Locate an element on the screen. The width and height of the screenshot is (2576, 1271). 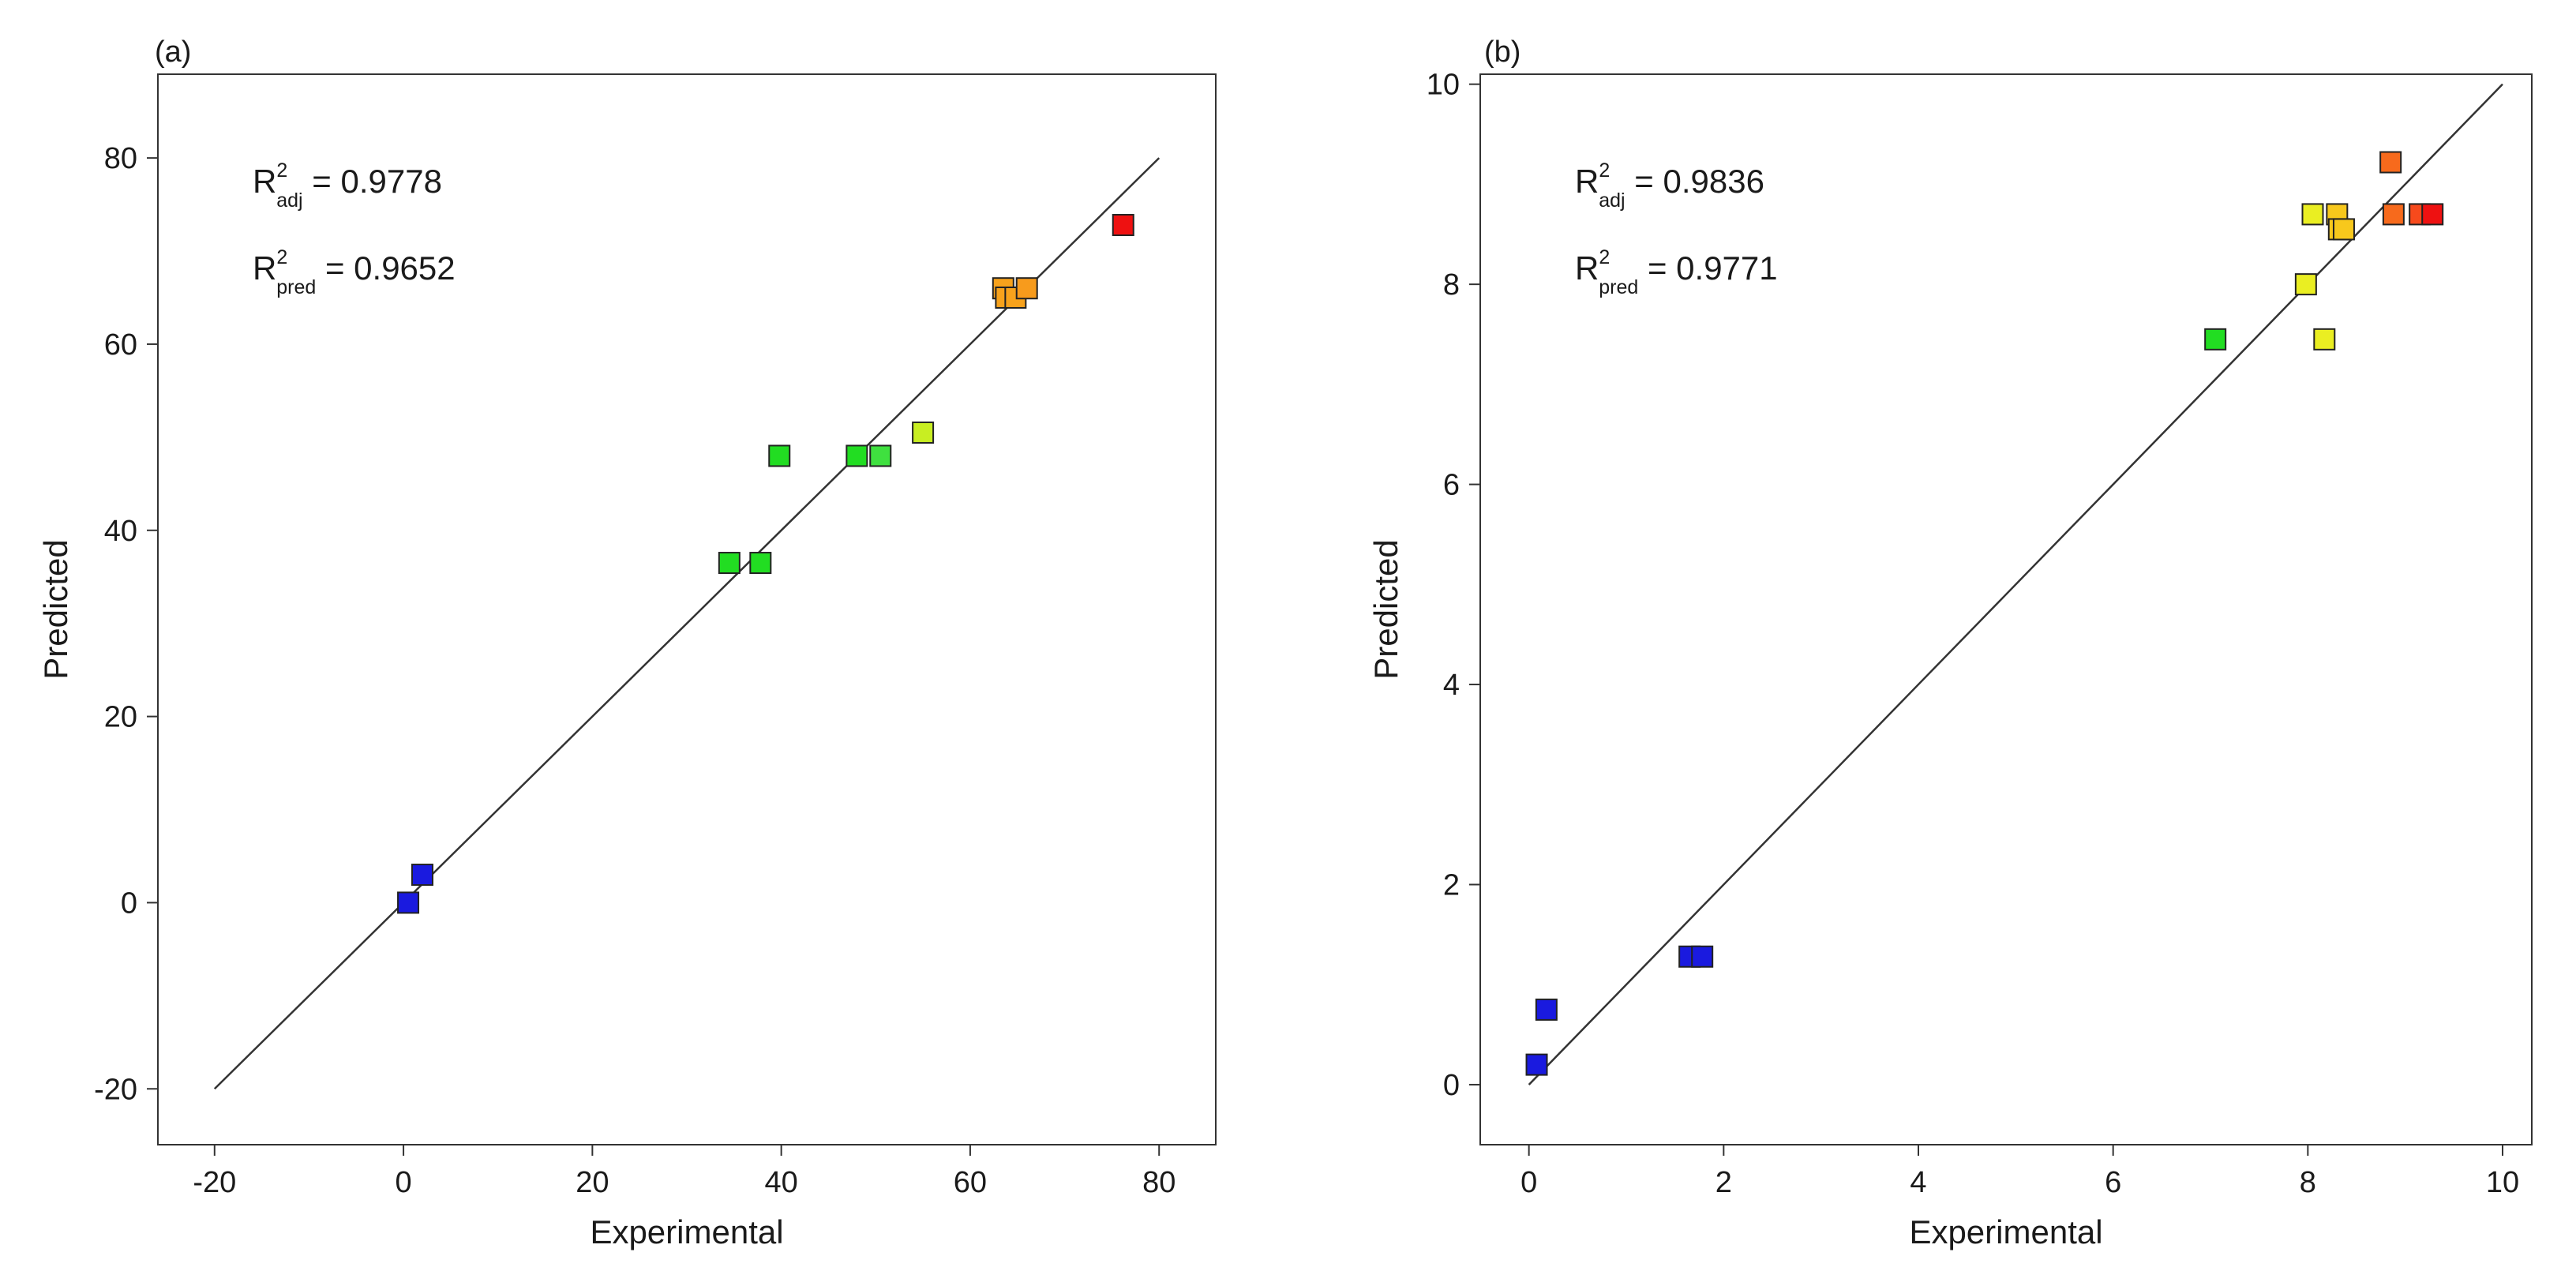
r-squared-annotation: R2 pred = 0.9771 is located at coordinates (1676, 272).